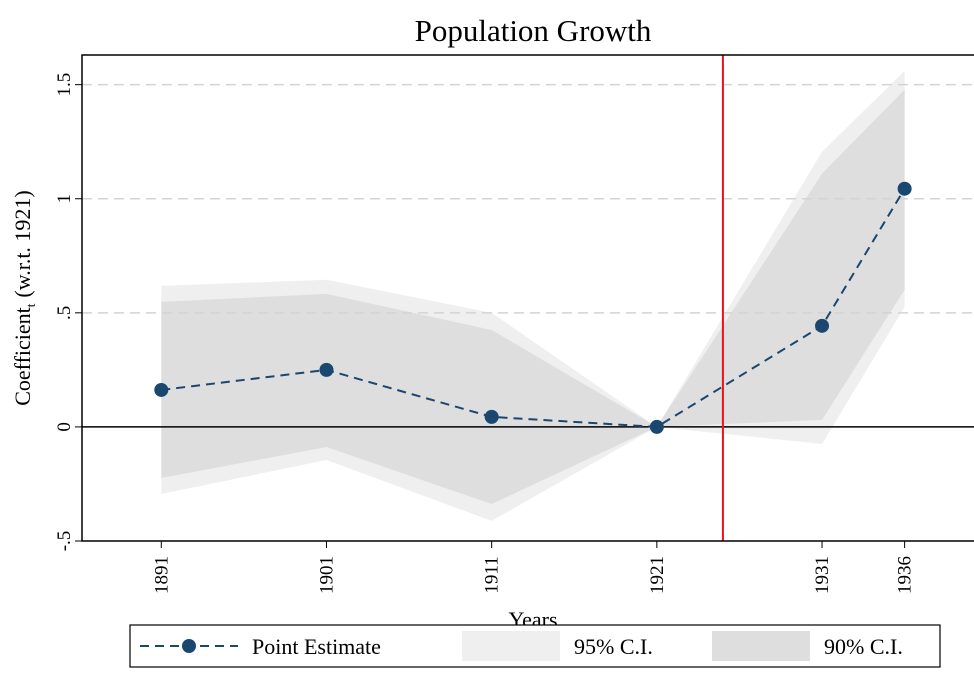  Describe the element at coordinates (30, 305) in the screenshot. I see `y-axis-label-subscript: t` at that location.